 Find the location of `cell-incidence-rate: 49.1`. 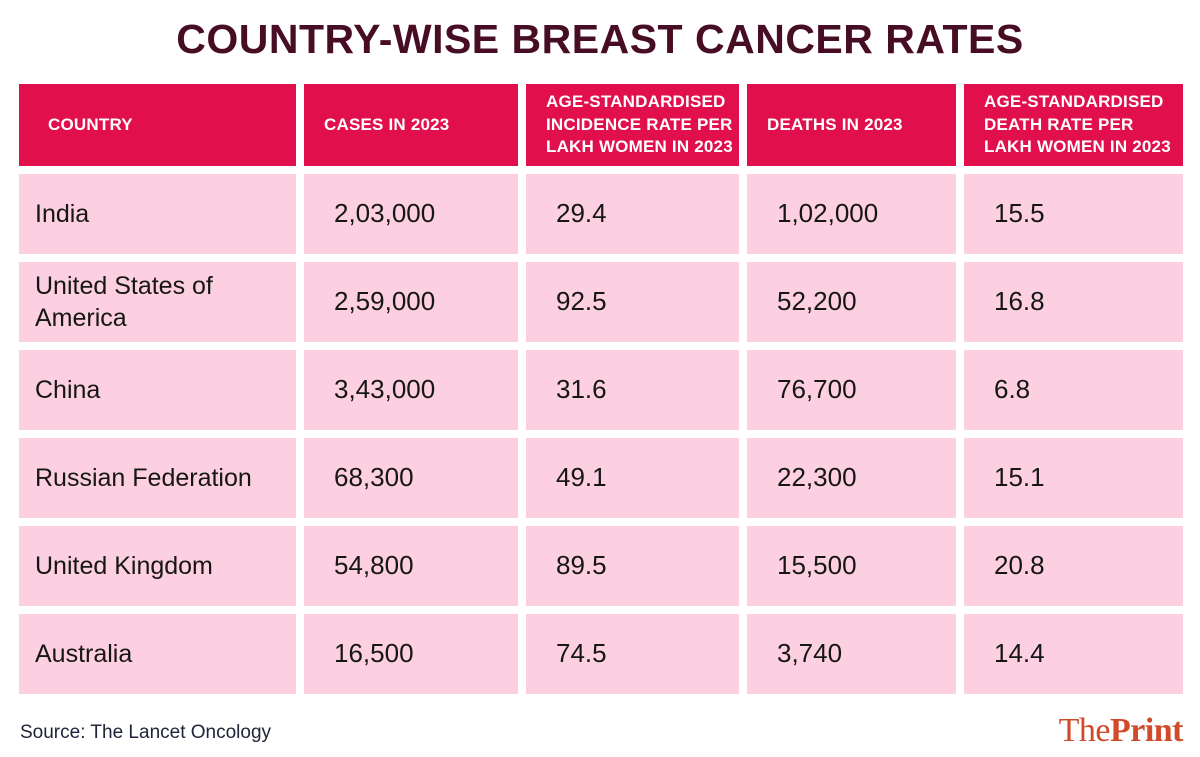

cell-incidence-rate: 49.1 is located at coordinates (632, 478).